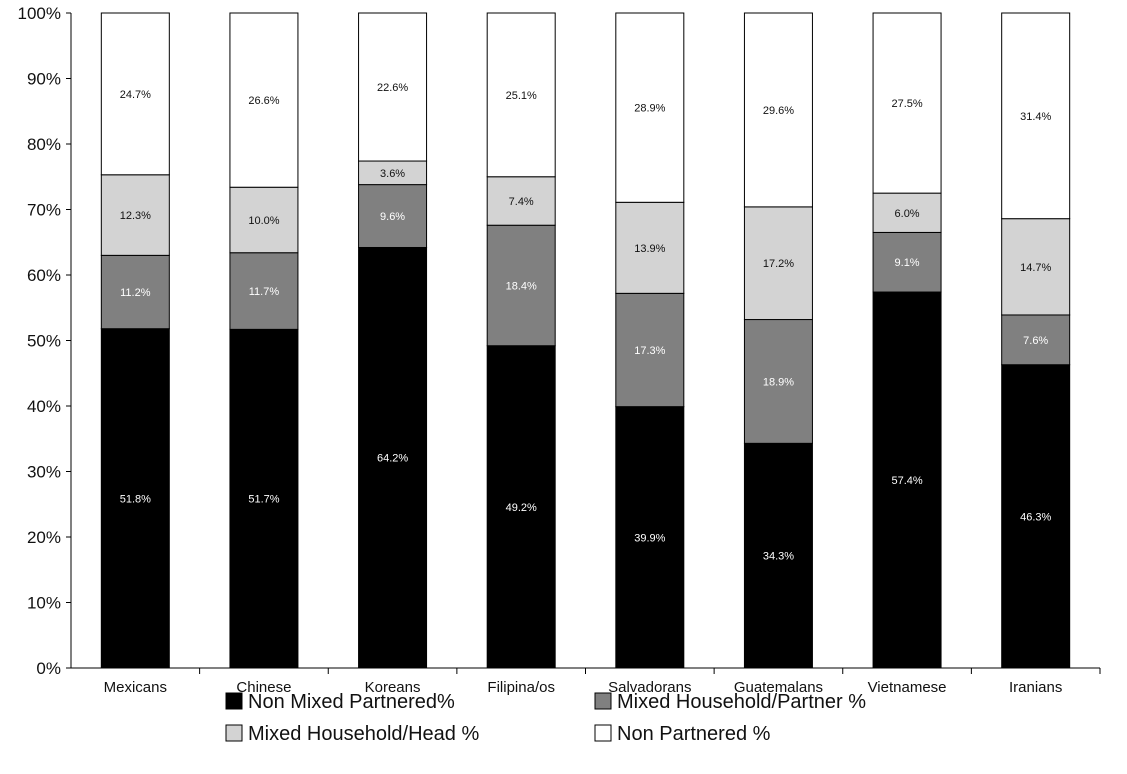  I want to click on data-label: 11.7%, so click(264, 292).